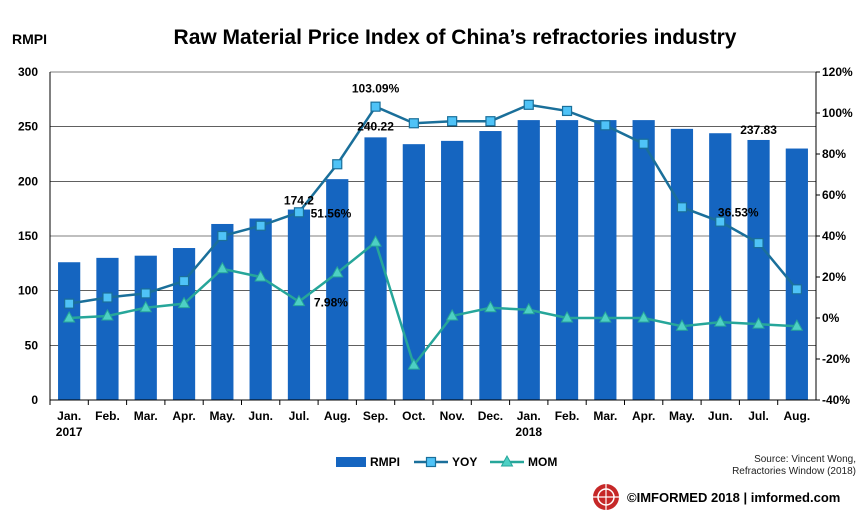  I want to click on right-tick-label: 100%, so click(837, 113).